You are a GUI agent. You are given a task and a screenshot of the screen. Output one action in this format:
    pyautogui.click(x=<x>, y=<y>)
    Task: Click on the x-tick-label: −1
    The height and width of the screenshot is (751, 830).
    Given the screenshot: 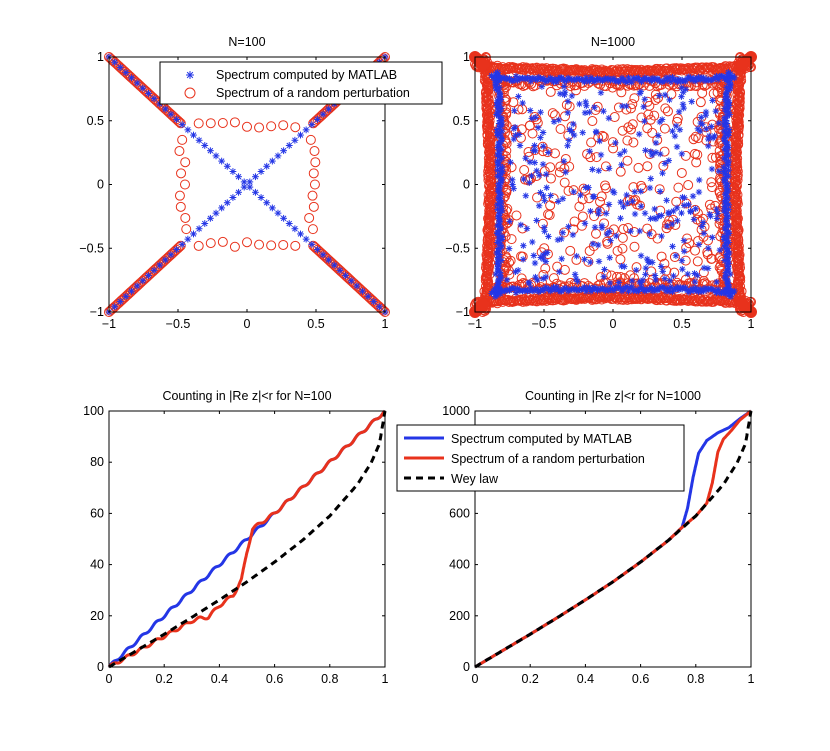 What is the action you would take?
    pyautogui.click(x=109, y=324)
    